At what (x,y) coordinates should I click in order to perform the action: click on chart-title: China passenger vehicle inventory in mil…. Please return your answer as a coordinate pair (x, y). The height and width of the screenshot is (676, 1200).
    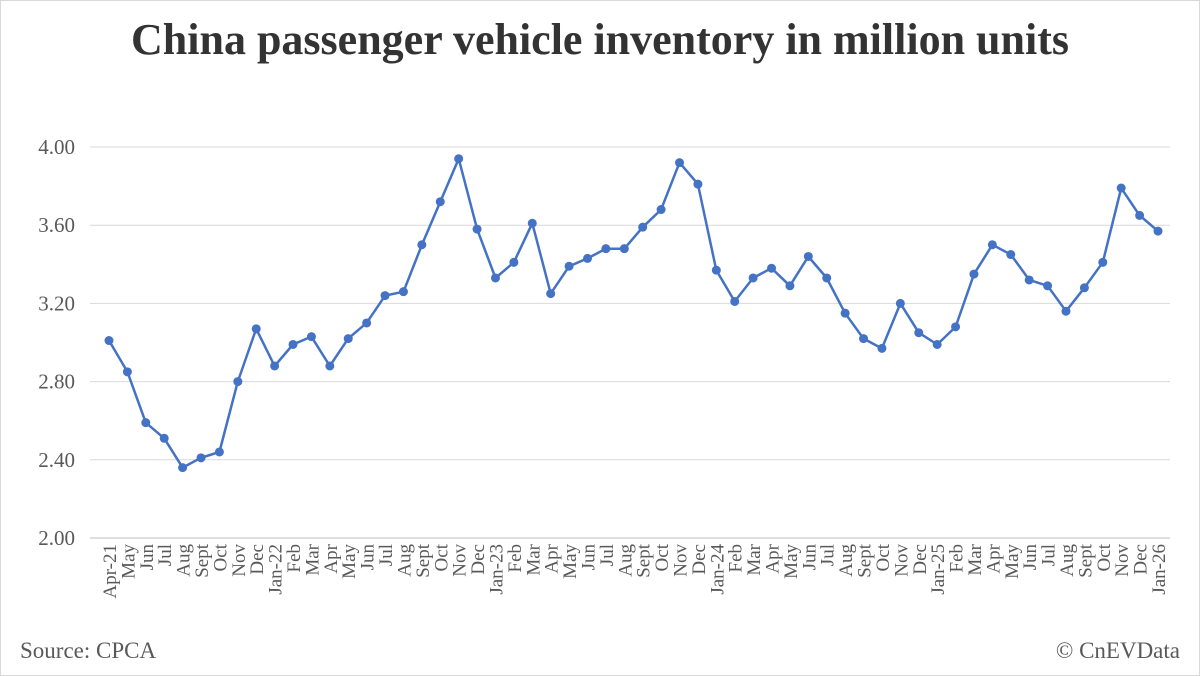
    Looking at the image, I should click on (600, 39).